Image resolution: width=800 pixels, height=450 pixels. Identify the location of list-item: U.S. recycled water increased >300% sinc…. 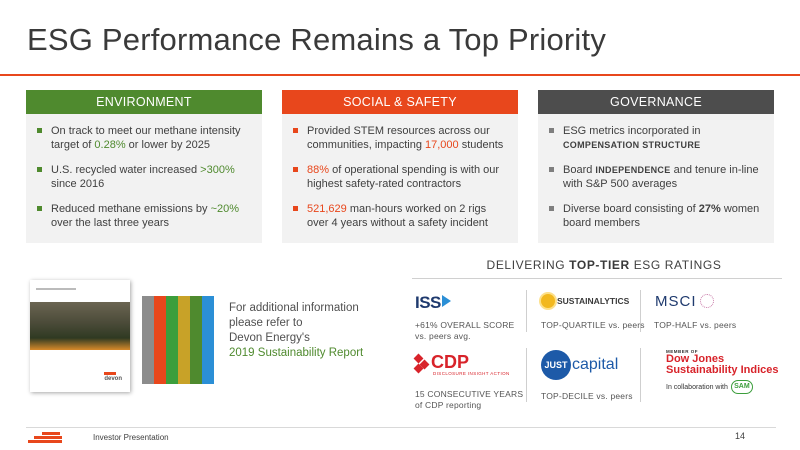
(144, 177).